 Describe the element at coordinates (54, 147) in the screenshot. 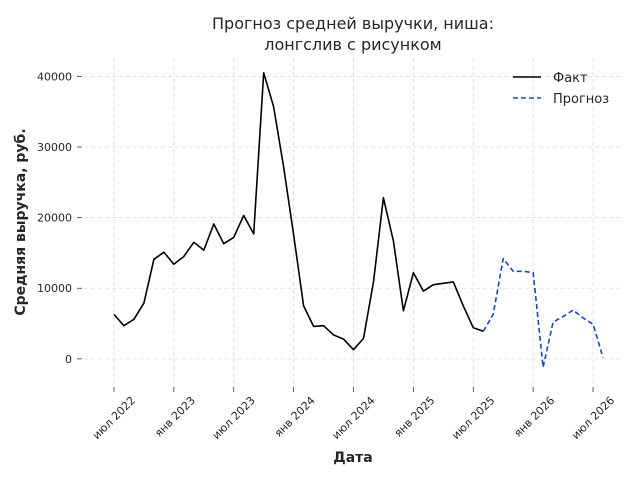

I see `y-tick-label: 30000` at that location.